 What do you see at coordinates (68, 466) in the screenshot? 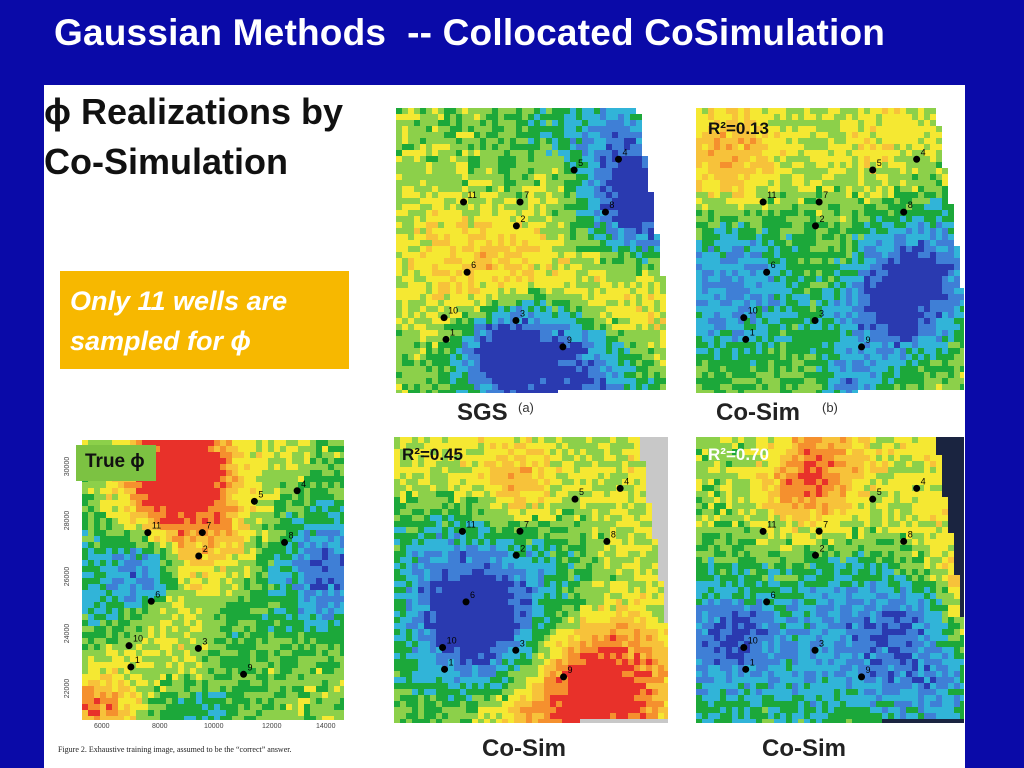
I see `y-tick: 30000` at bounding box center [68, 466].